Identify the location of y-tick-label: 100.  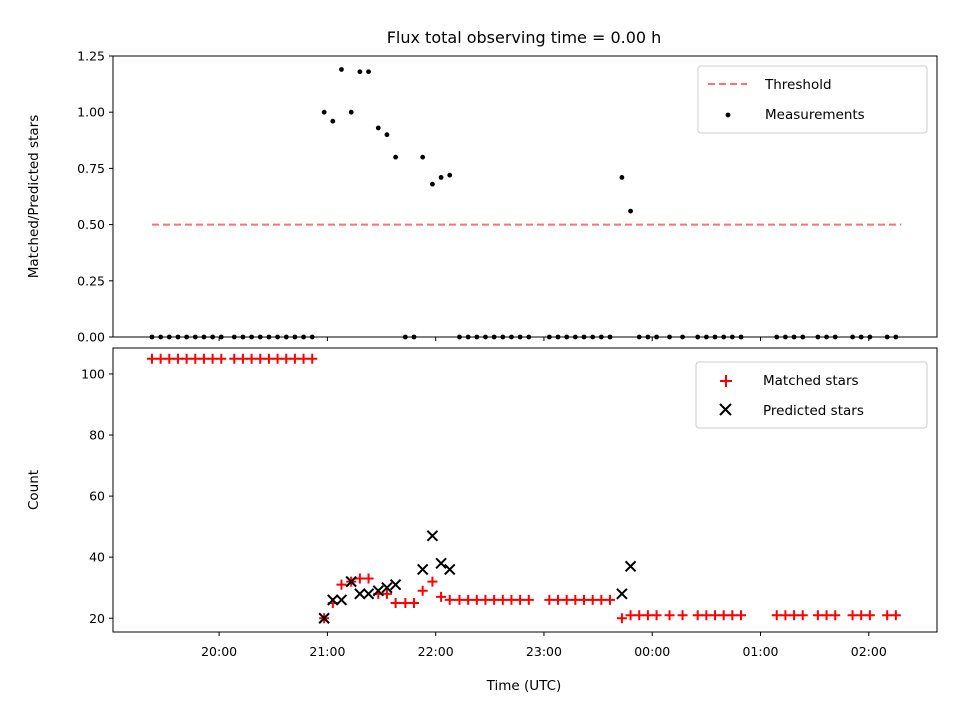
(93, 373).